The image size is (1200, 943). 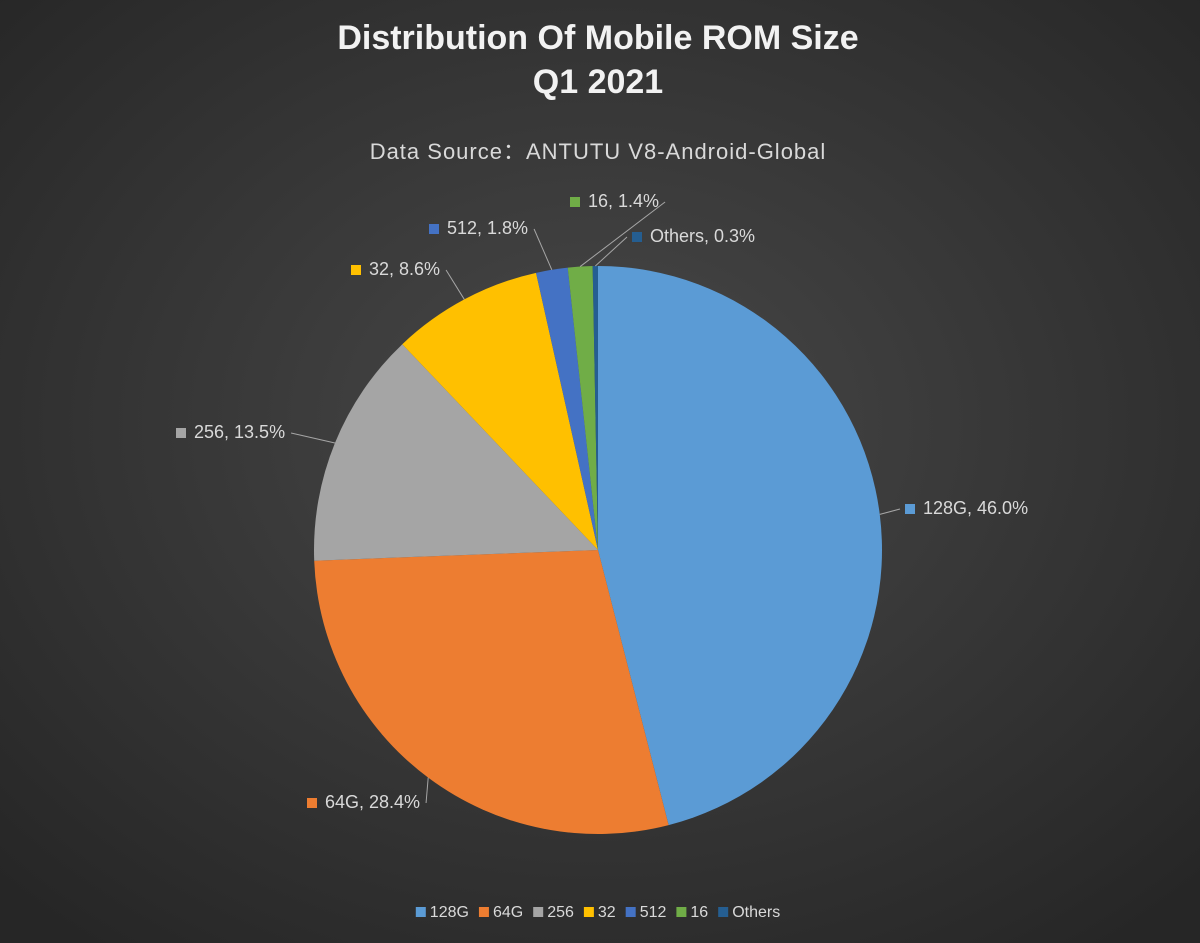 What do you see at coordinates (653, 912) in the screenshot?
I see `legend-label: 512` at bounding box center [653, 912].